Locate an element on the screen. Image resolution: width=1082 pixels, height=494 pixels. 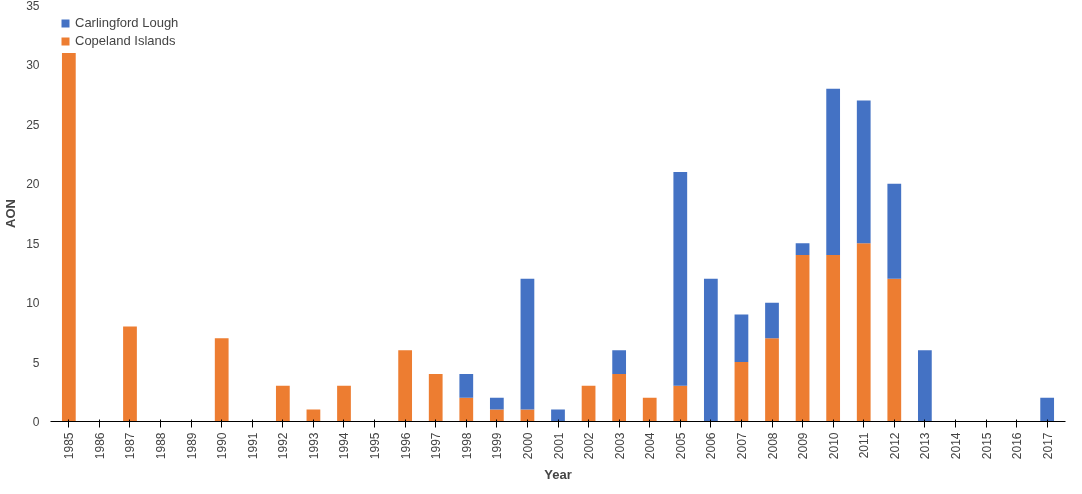
x-tick-label: 2003 is located at coordinates (619, 446).